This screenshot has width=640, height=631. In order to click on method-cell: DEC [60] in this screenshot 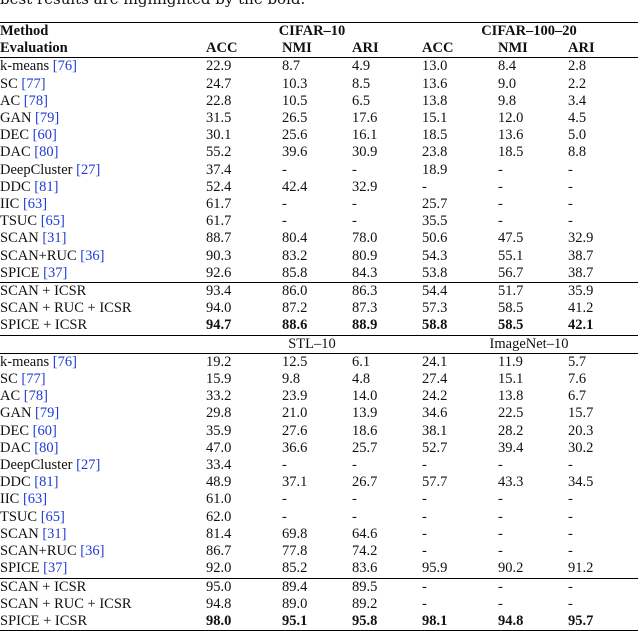, I will do `click(102, 431)`.